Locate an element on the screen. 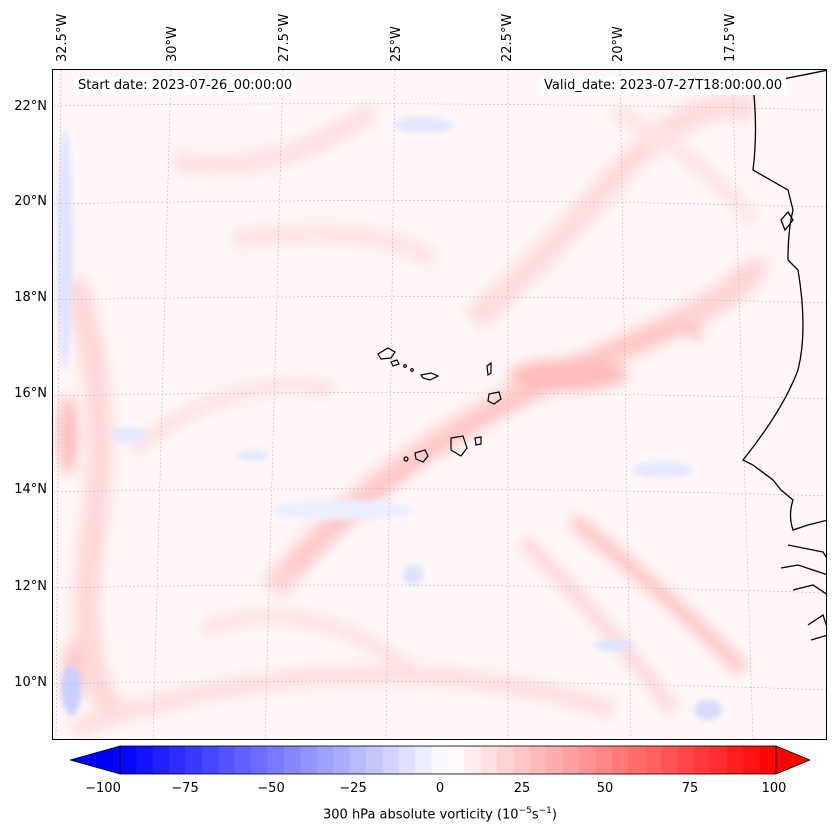  colorbar-label: 300 hPa absolute vorticity (10−5s−1) is located at coordinates (418, 814).